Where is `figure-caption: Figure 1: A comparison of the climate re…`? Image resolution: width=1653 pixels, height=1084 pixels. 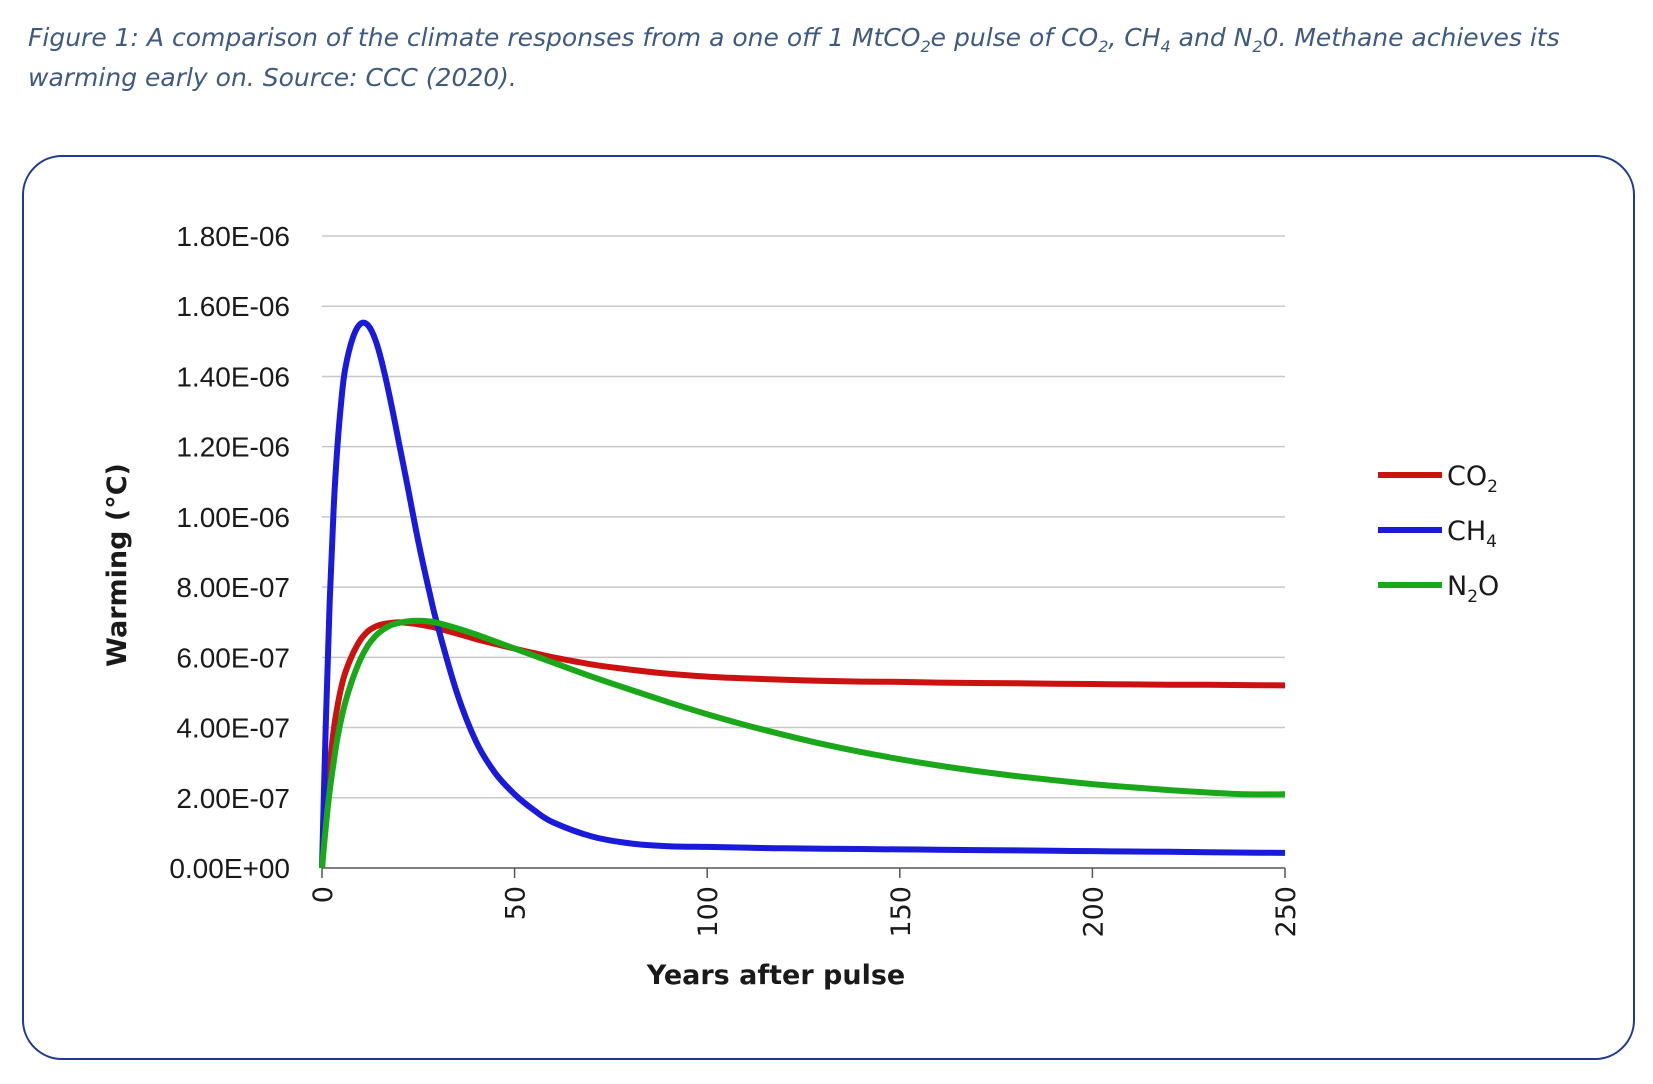
figure-caption: Figure 1: A comparison of the climate re… is located at coordinates (828, 58).